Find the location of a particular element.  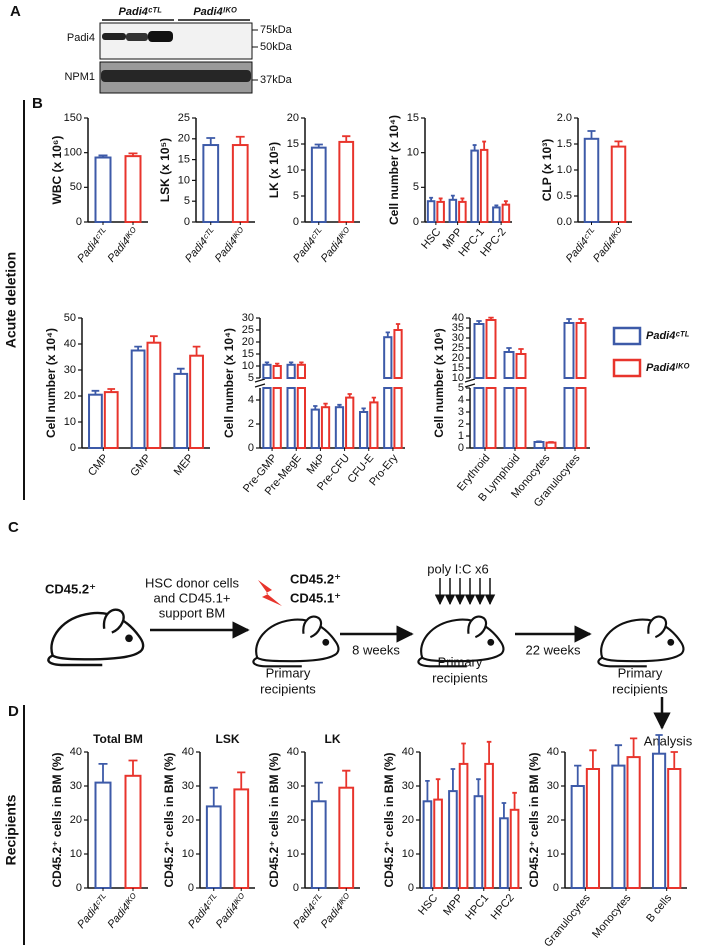

y-tick-label: 2 is located at coordinates (251, 424).